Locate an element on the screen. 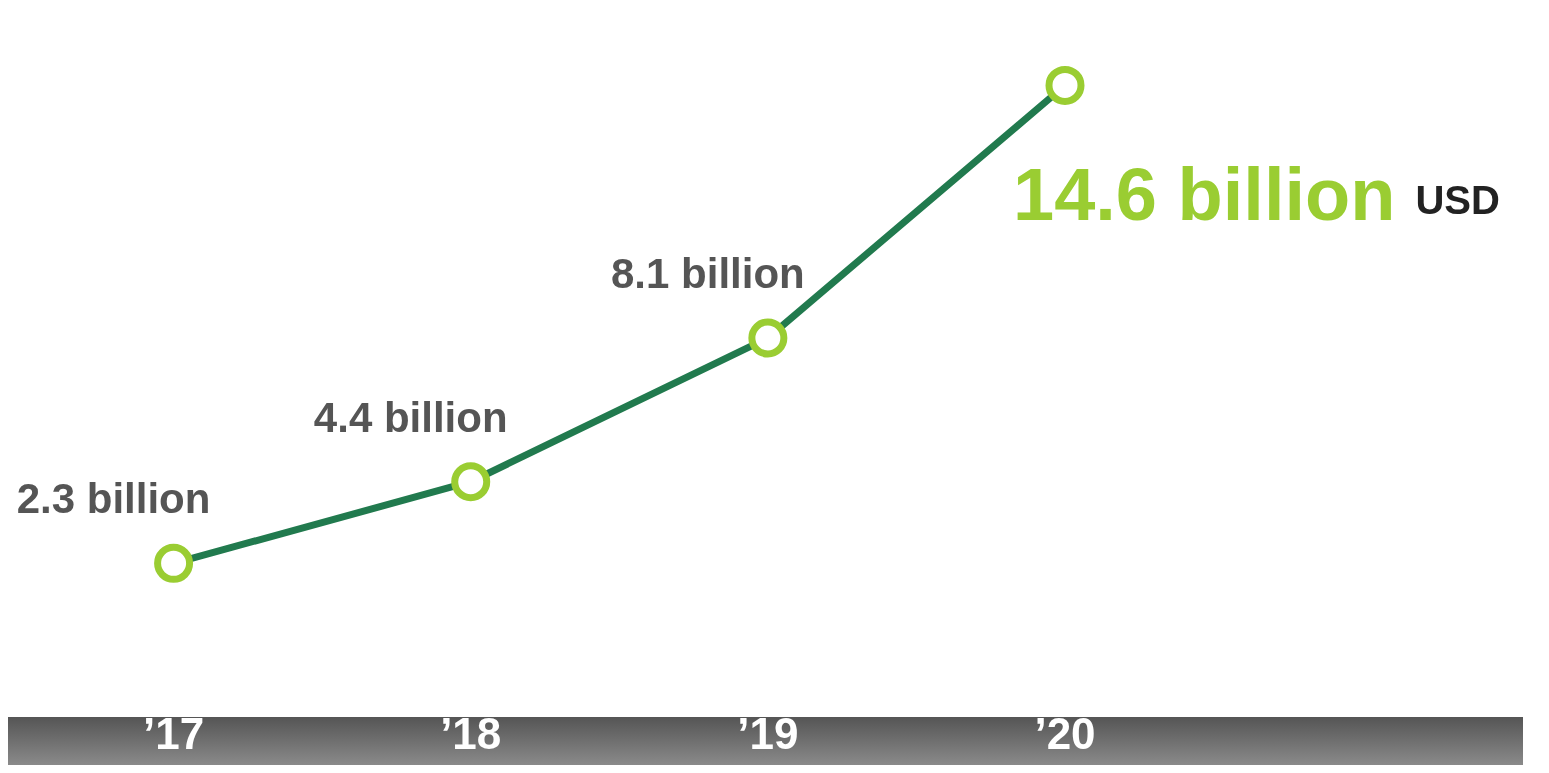 The image size is (1549, 773). x-tick-label: ’20 is located at coordinates (1065, 733).